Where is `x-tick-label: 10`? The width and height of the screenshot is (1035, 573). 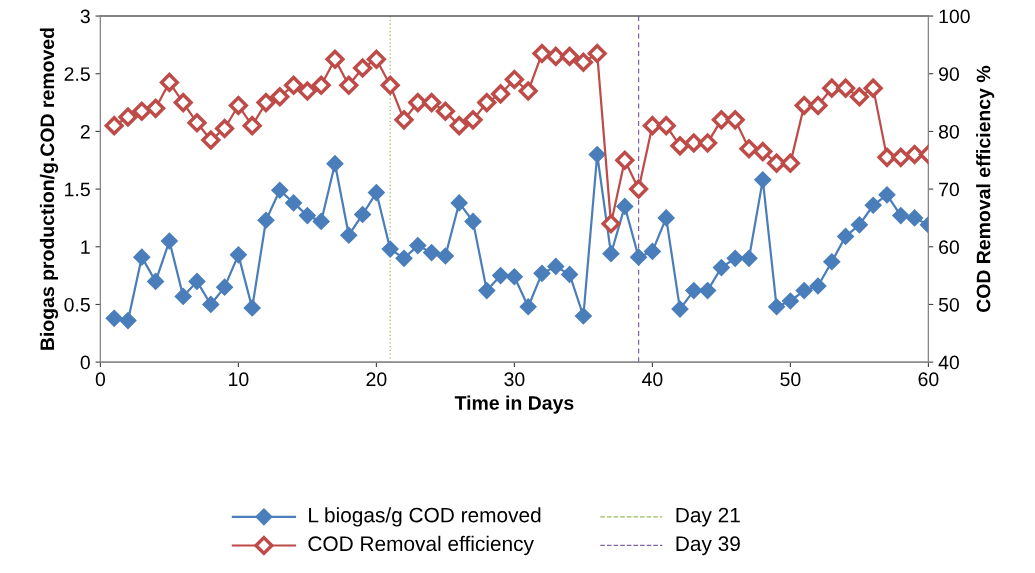
x-tick-label: 10 is located at coordinates (239, 379).